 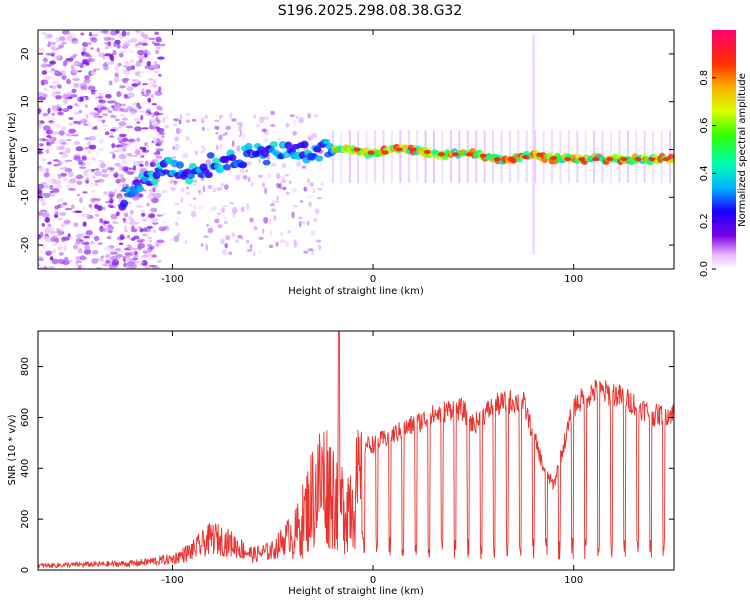 What do you see at coordinates (370, 11) in the screenshot?
I see `figure-title: S196.2025.298.08.38.G32` at bounding box center [370, 11].